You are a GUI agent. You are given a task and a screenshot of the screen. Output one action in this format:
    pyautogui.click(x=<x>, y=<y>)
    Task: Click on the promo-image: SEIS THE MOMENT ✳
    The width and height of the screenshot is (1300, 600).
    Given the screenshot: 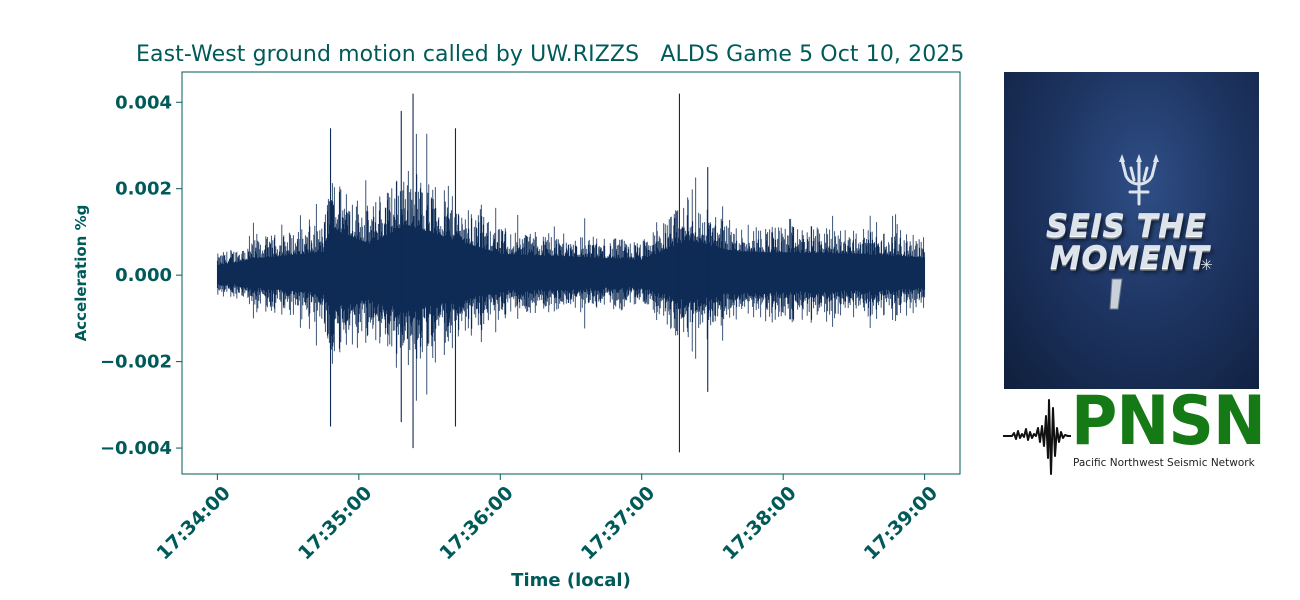 What is the action you would take?
    pyautogui.click(x=1131, y=230)
    